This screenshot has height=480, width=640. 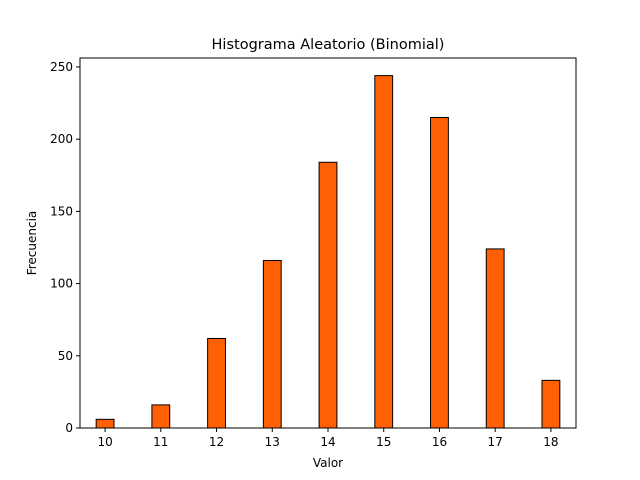 What do you see at coordinates (61, 139) in the screenshot?
I see `y-tick-label: 200` at bounding box center [61, 139].